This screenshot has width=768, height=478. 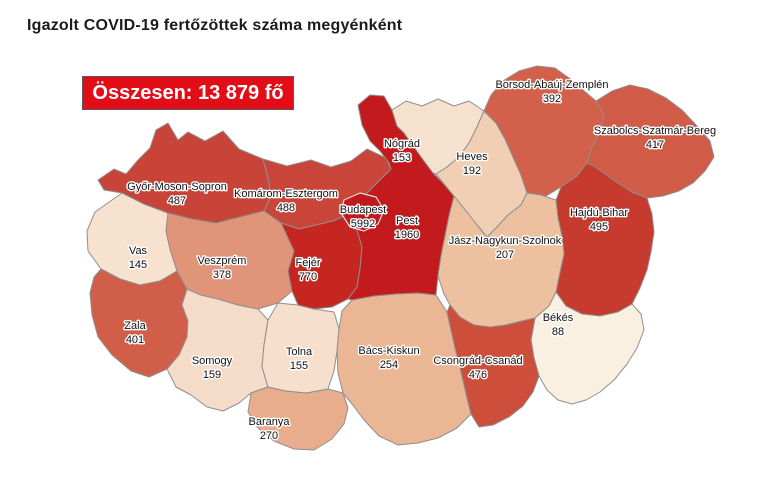 What do you see at coordinates (477, 361) in the screenshot?
I see `county-name-csongrad-csanad: Csongrád-Csanád` at bounding box center [477, 361].